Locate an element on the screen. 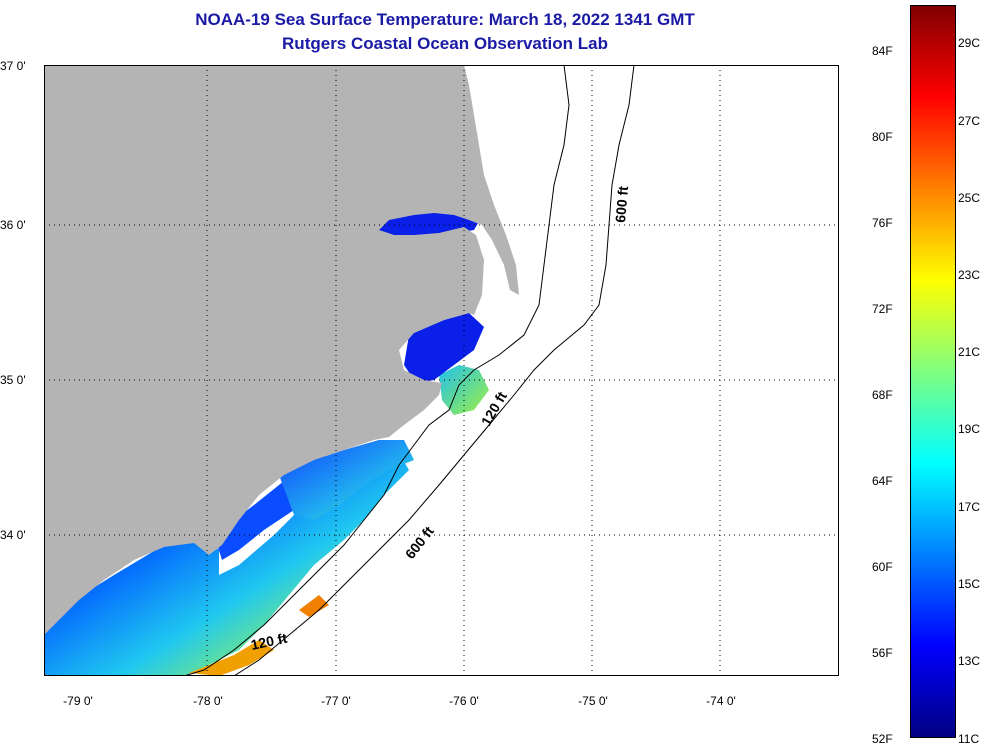 The image size is (992, 754). temperature-colorbar is located at coordinates (933, 371).